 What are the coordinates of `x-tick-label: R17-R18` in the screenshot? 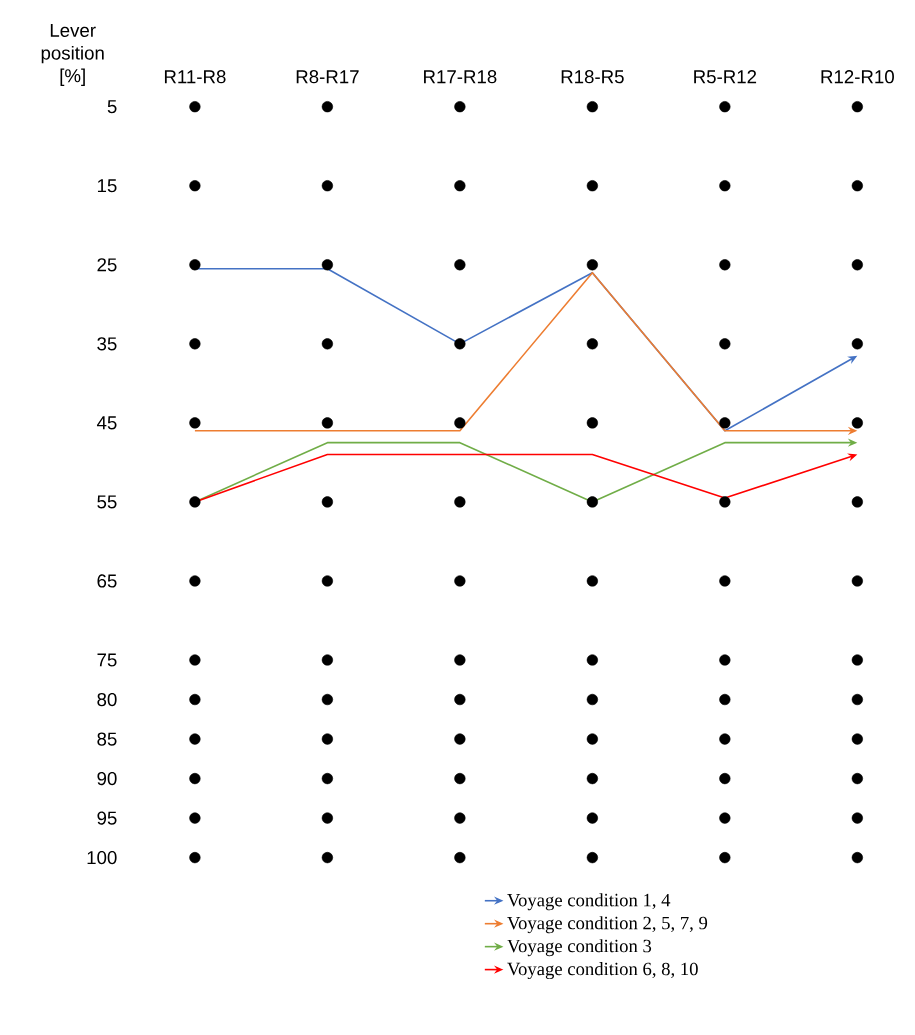 It's located at (460, 77).